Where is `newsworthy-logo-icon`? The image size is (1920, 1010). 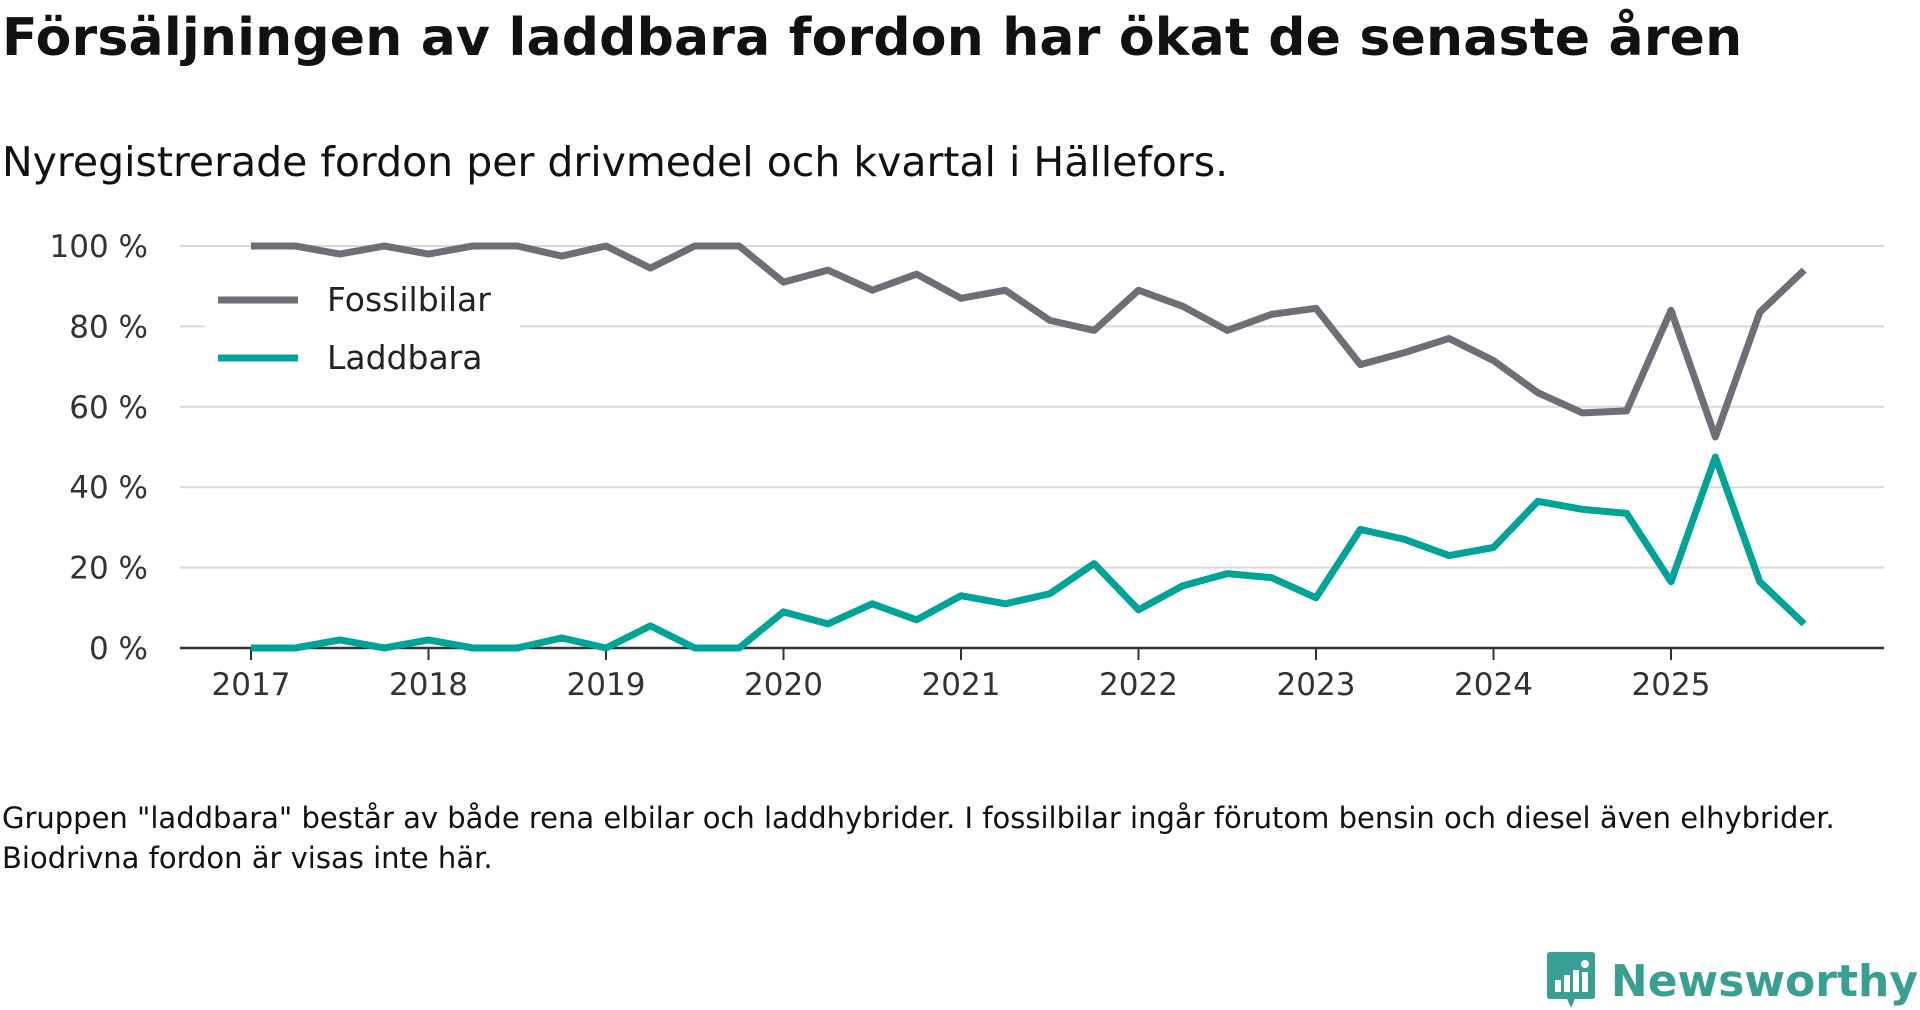
newsworthy-logo-icon is located at coordinates (1570, 980).